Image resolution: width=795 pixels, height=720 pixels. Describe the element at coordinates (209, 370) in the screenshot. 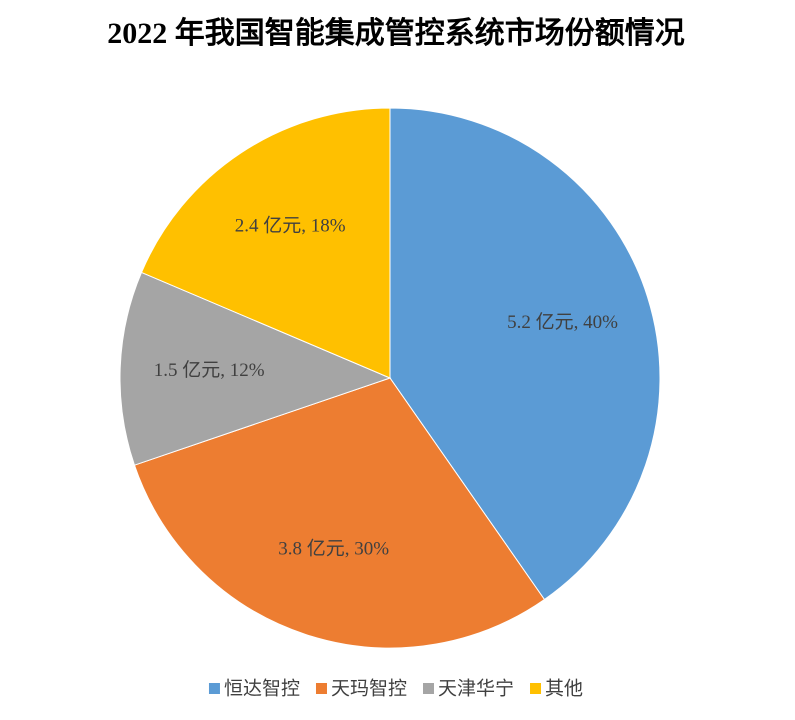

I see `data-label: 1.5 亿元, 12%` at that location.